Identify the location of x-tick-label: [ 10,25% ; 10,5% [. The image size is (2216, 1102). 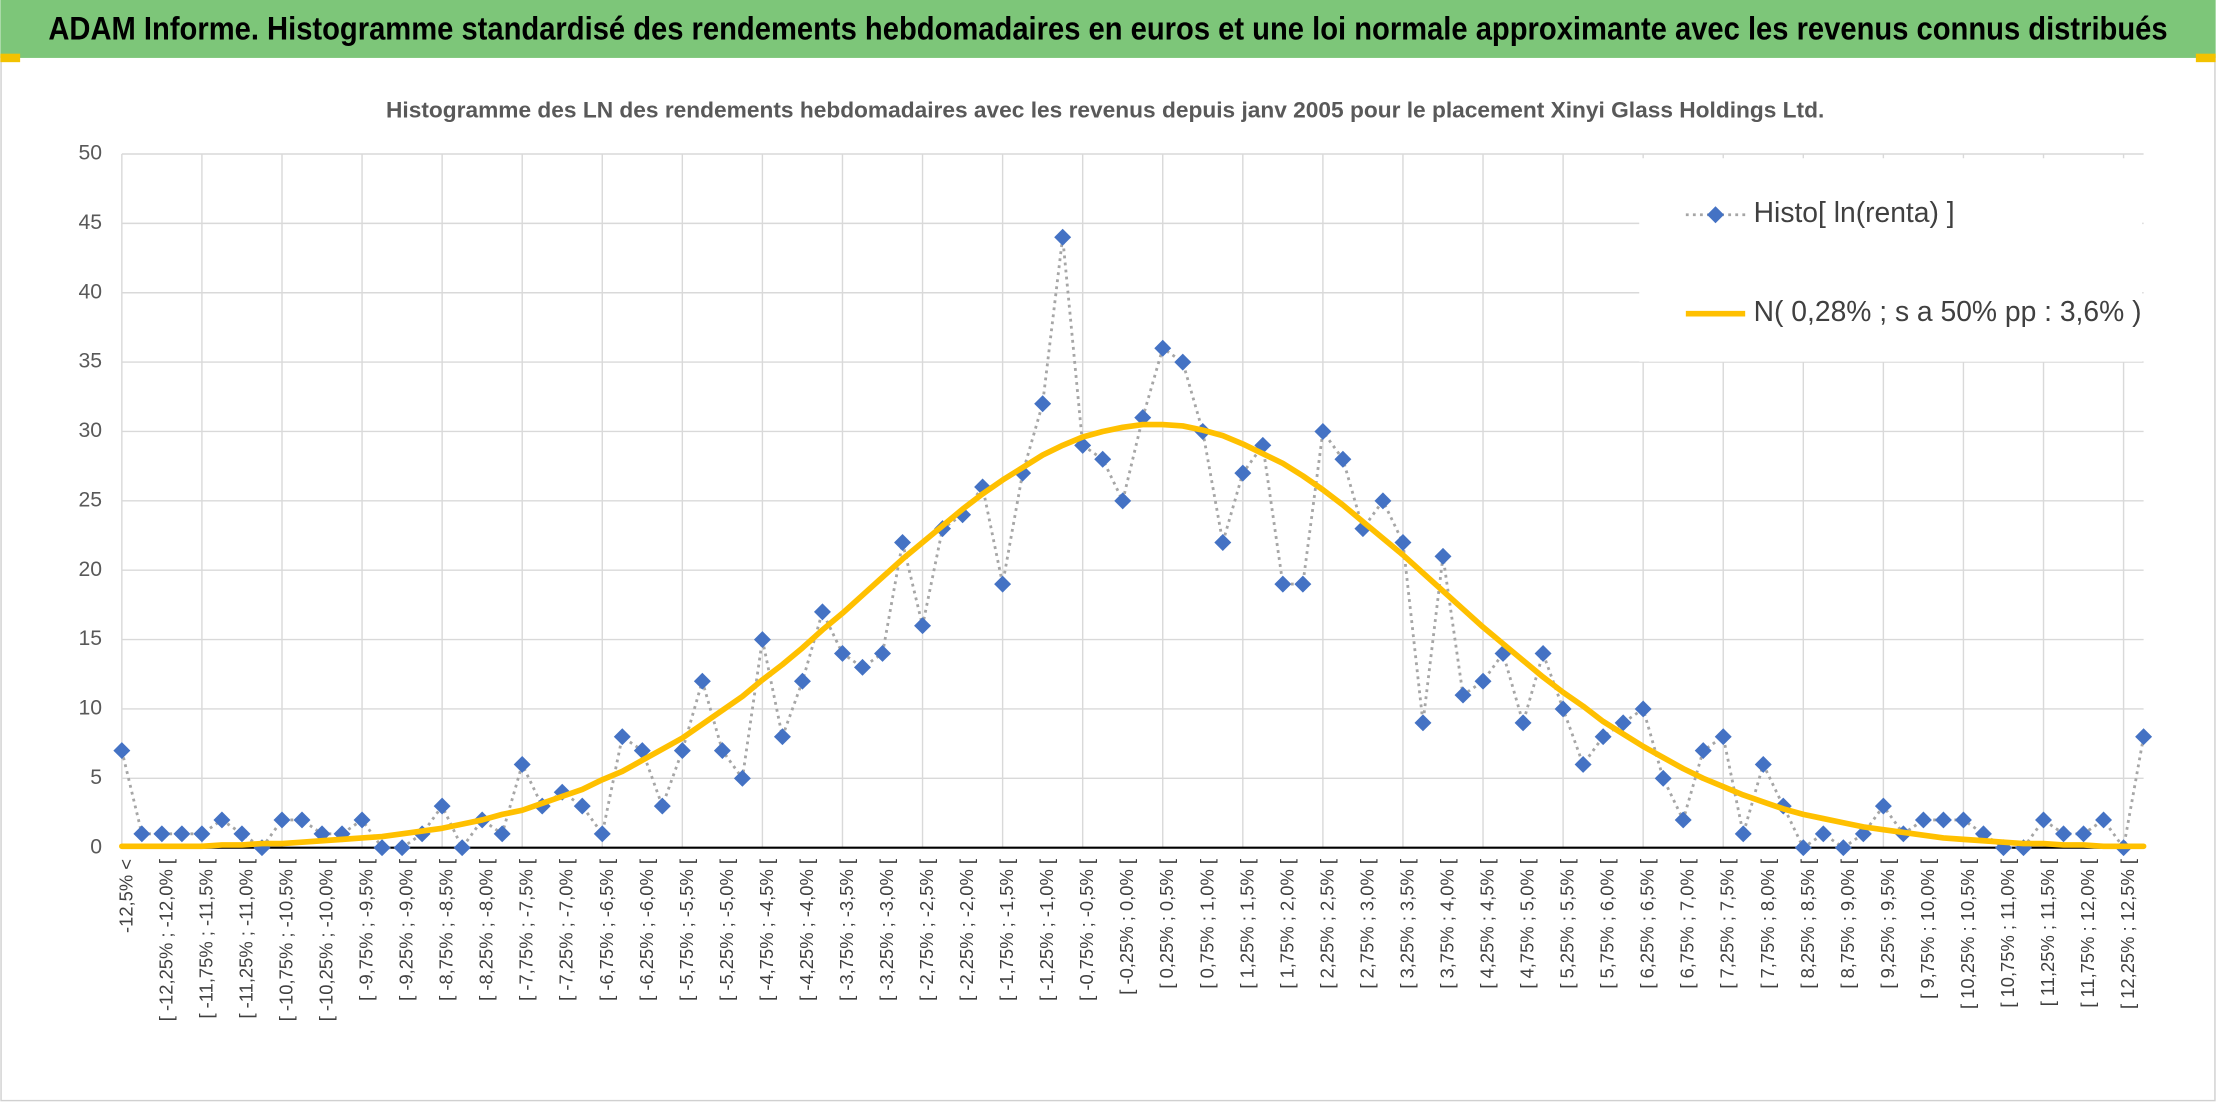
(1967, 934).